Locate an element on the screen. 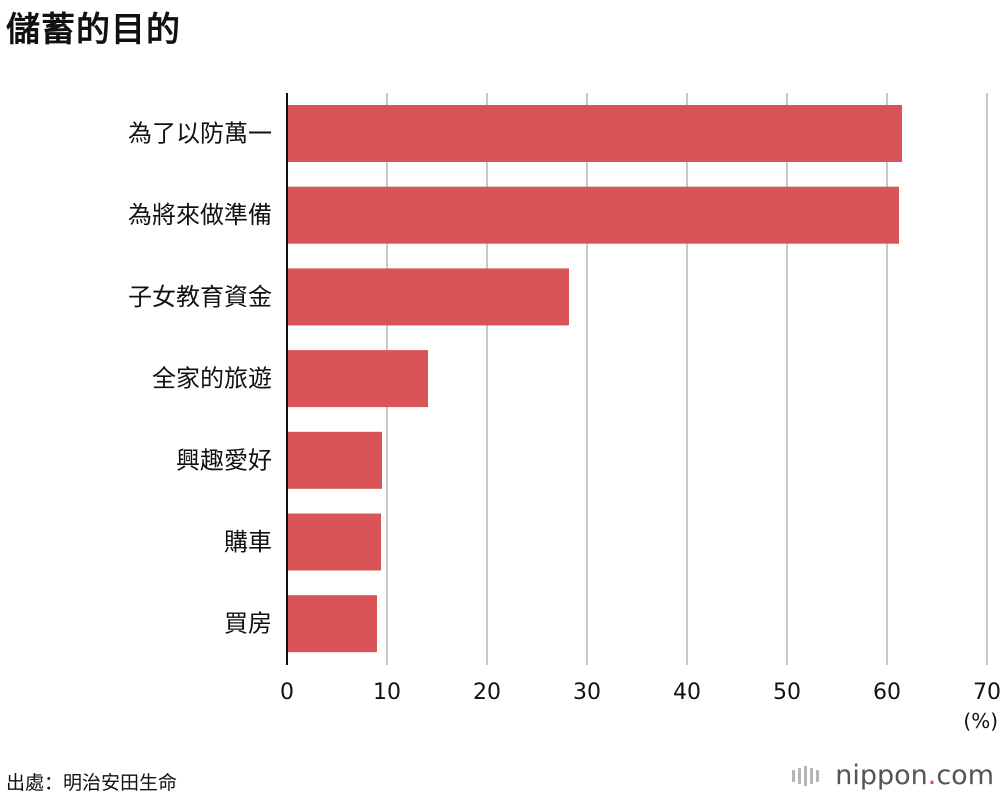  brand-name: nippon is located at coordinates (881, 775).